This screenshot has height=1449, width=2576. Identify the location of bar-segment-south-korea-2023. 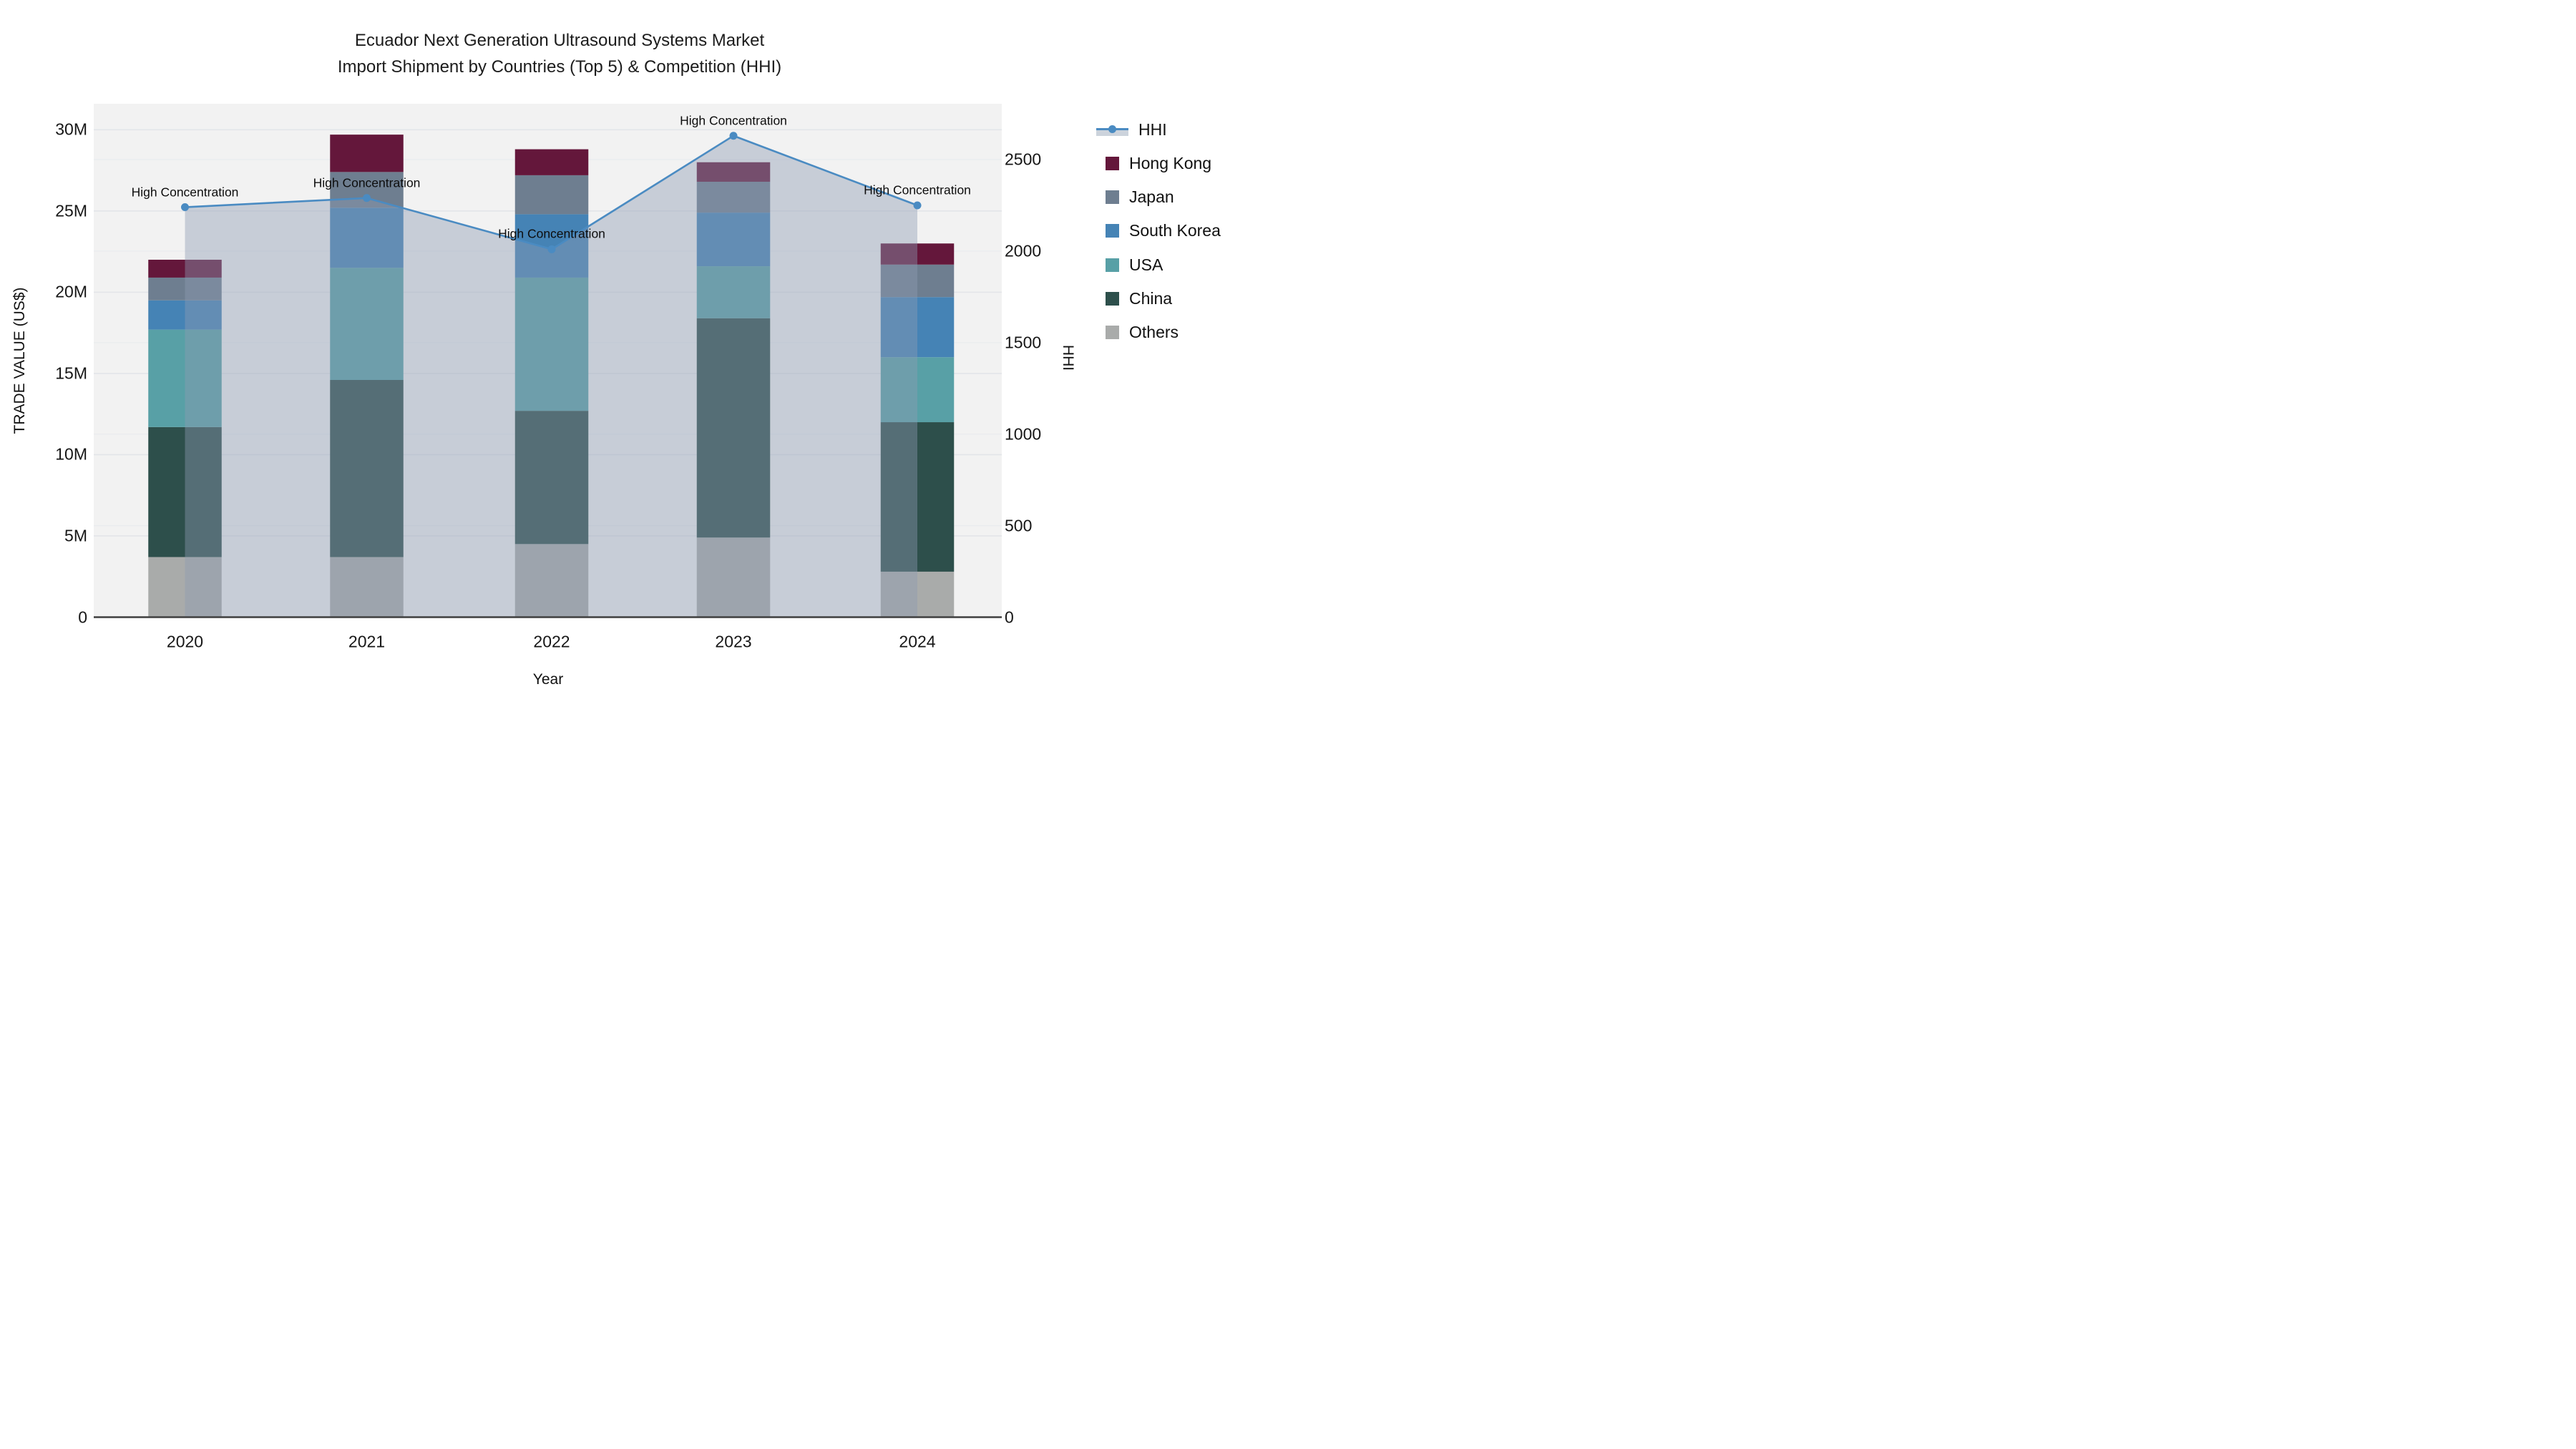
(733, 240).